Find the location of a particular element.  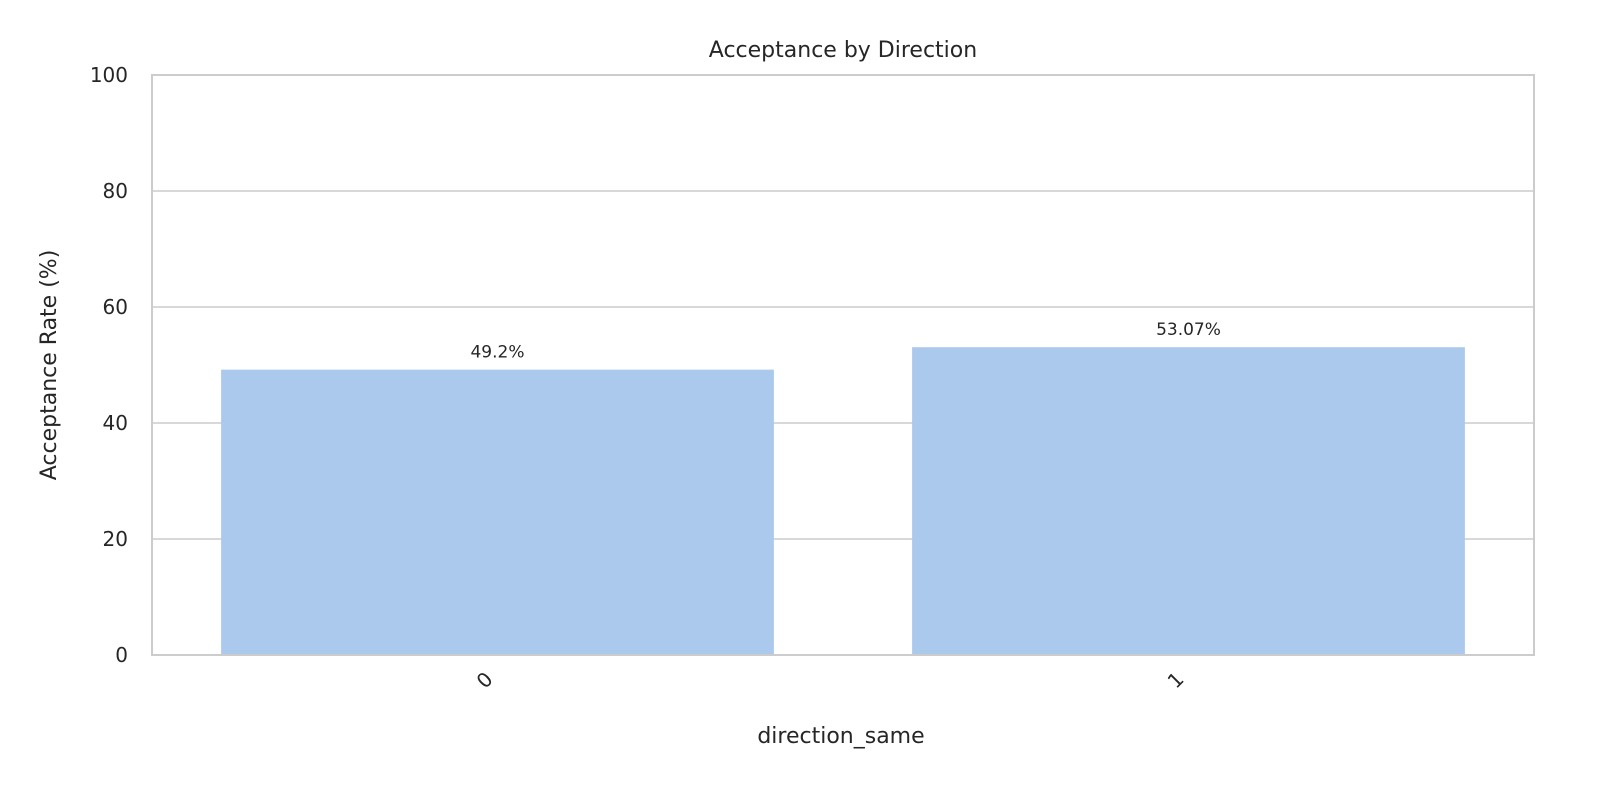

y-tick-label: 60 is located at coordinates (115, 307).